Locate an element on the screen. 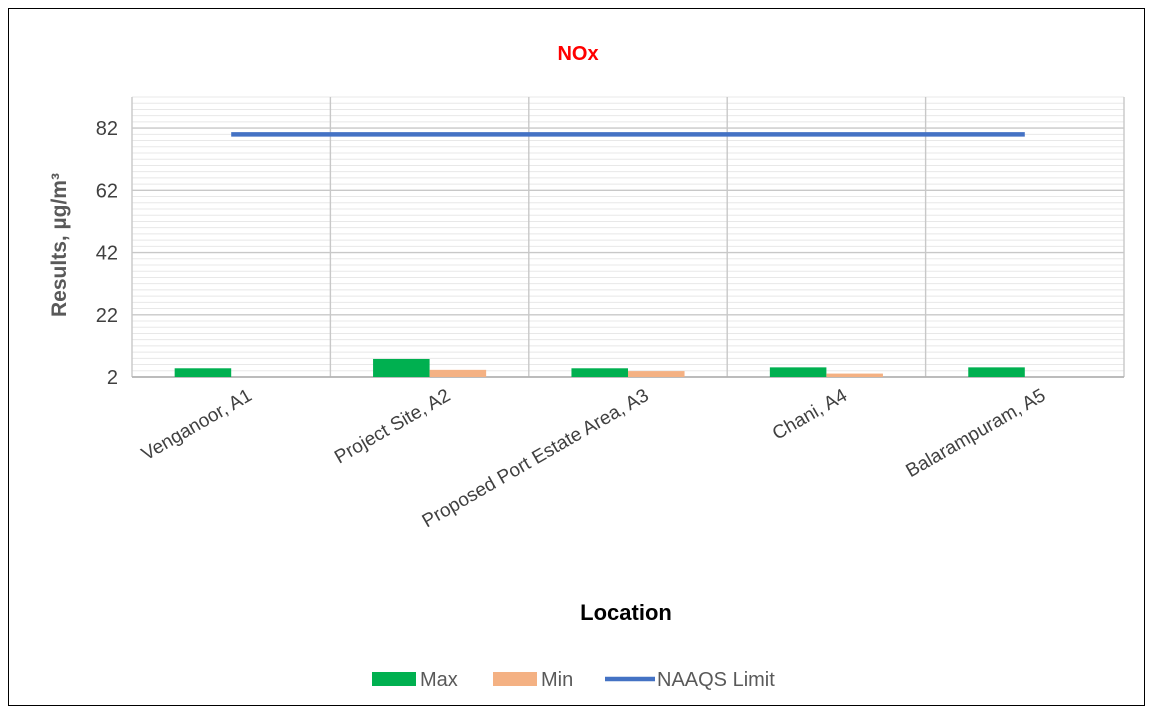 This screenshot has width=1155, height=711. legend-label: Max is located at coordinates (439, 680).